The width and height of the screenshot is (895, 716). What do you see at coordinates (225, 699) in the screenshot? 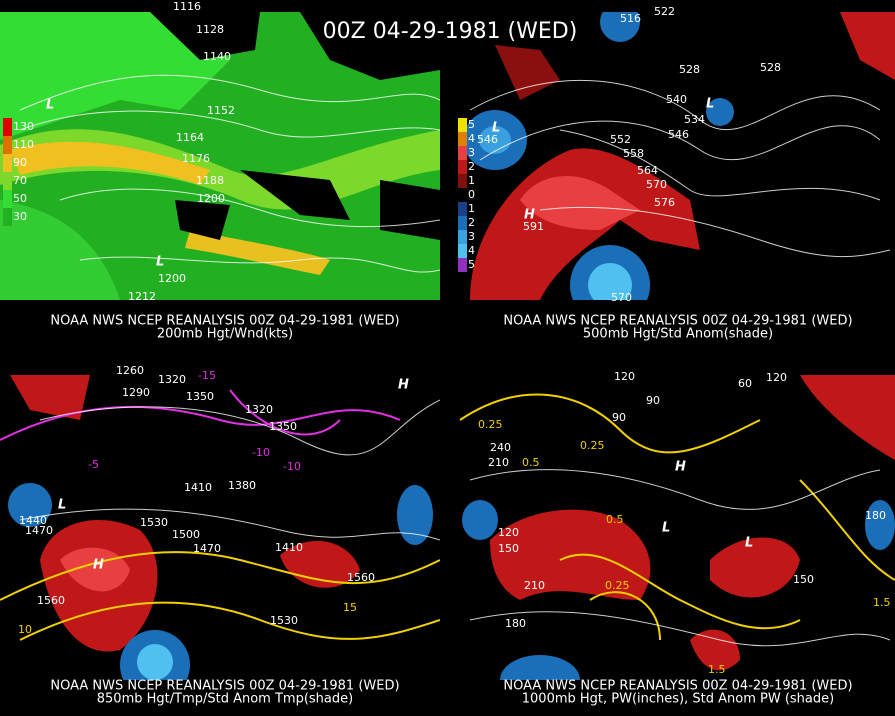
I see `panel-subtitle: 850mb Hgt/Tmp/Std Anom Tmp(shade)` at bounding box center [225, 699].